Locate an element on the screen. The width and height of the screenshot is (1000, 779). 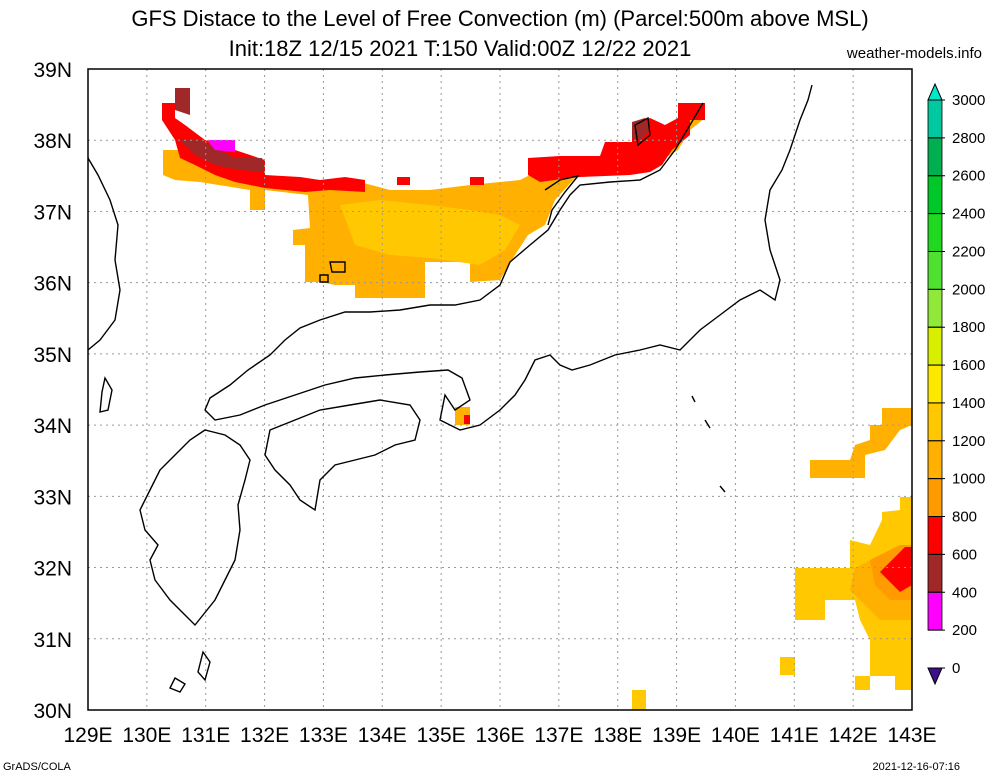
longitude-label: 134E is located at coordinates (382, 735).